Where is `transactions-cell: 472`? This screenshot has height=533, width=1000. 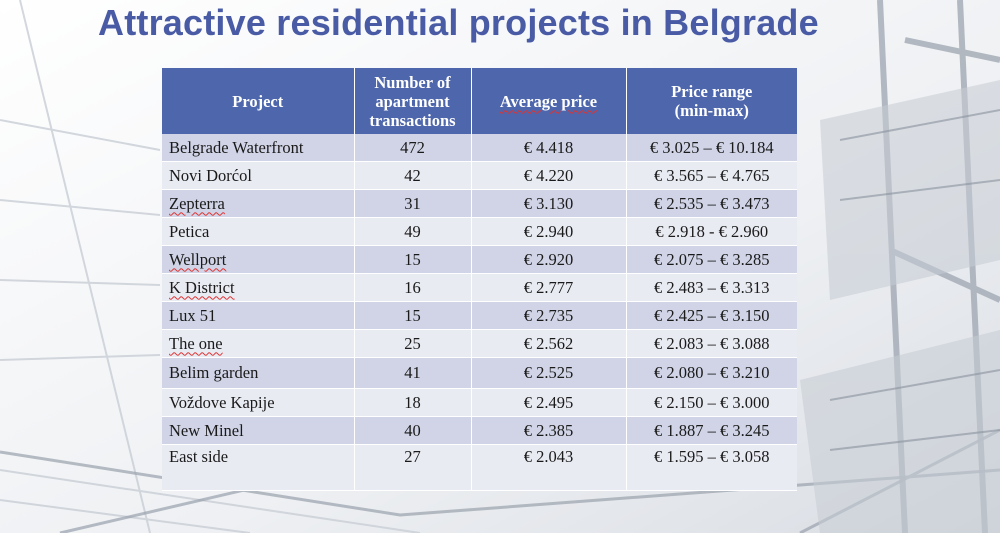 transactions-cell: 472 is located at coordinates (413, 148).